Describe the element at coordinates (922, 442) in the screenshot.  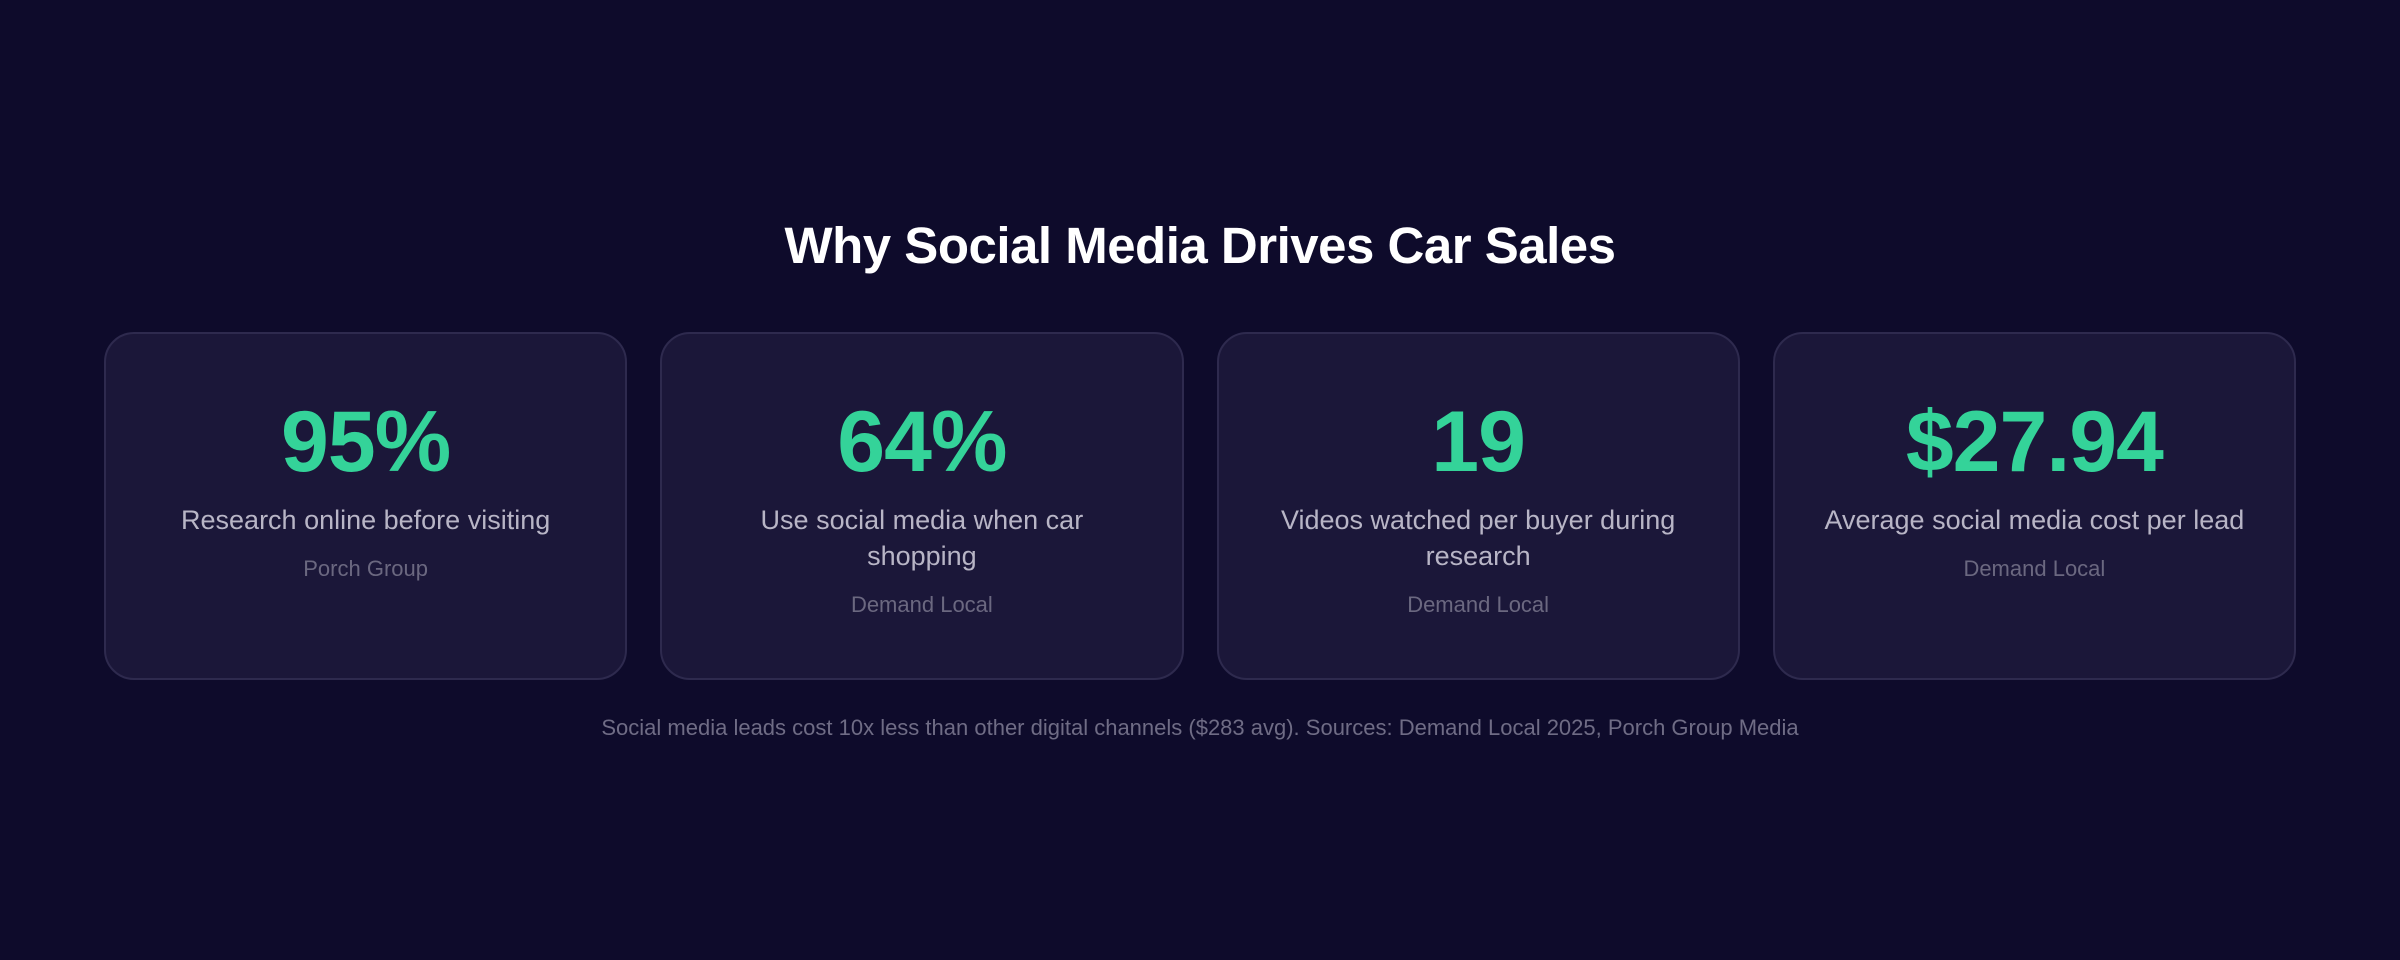
I see `stat-value: 64%` at that location.